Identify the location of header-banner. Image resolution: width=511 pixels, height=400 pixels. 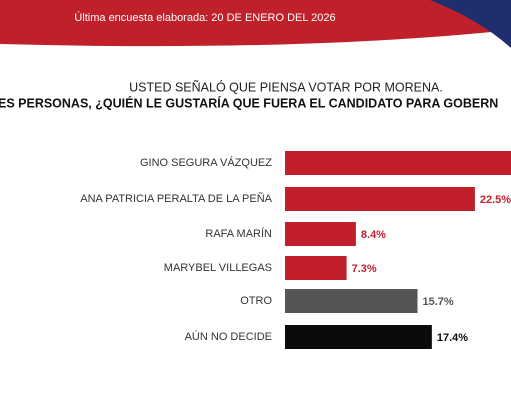
(255, 23).